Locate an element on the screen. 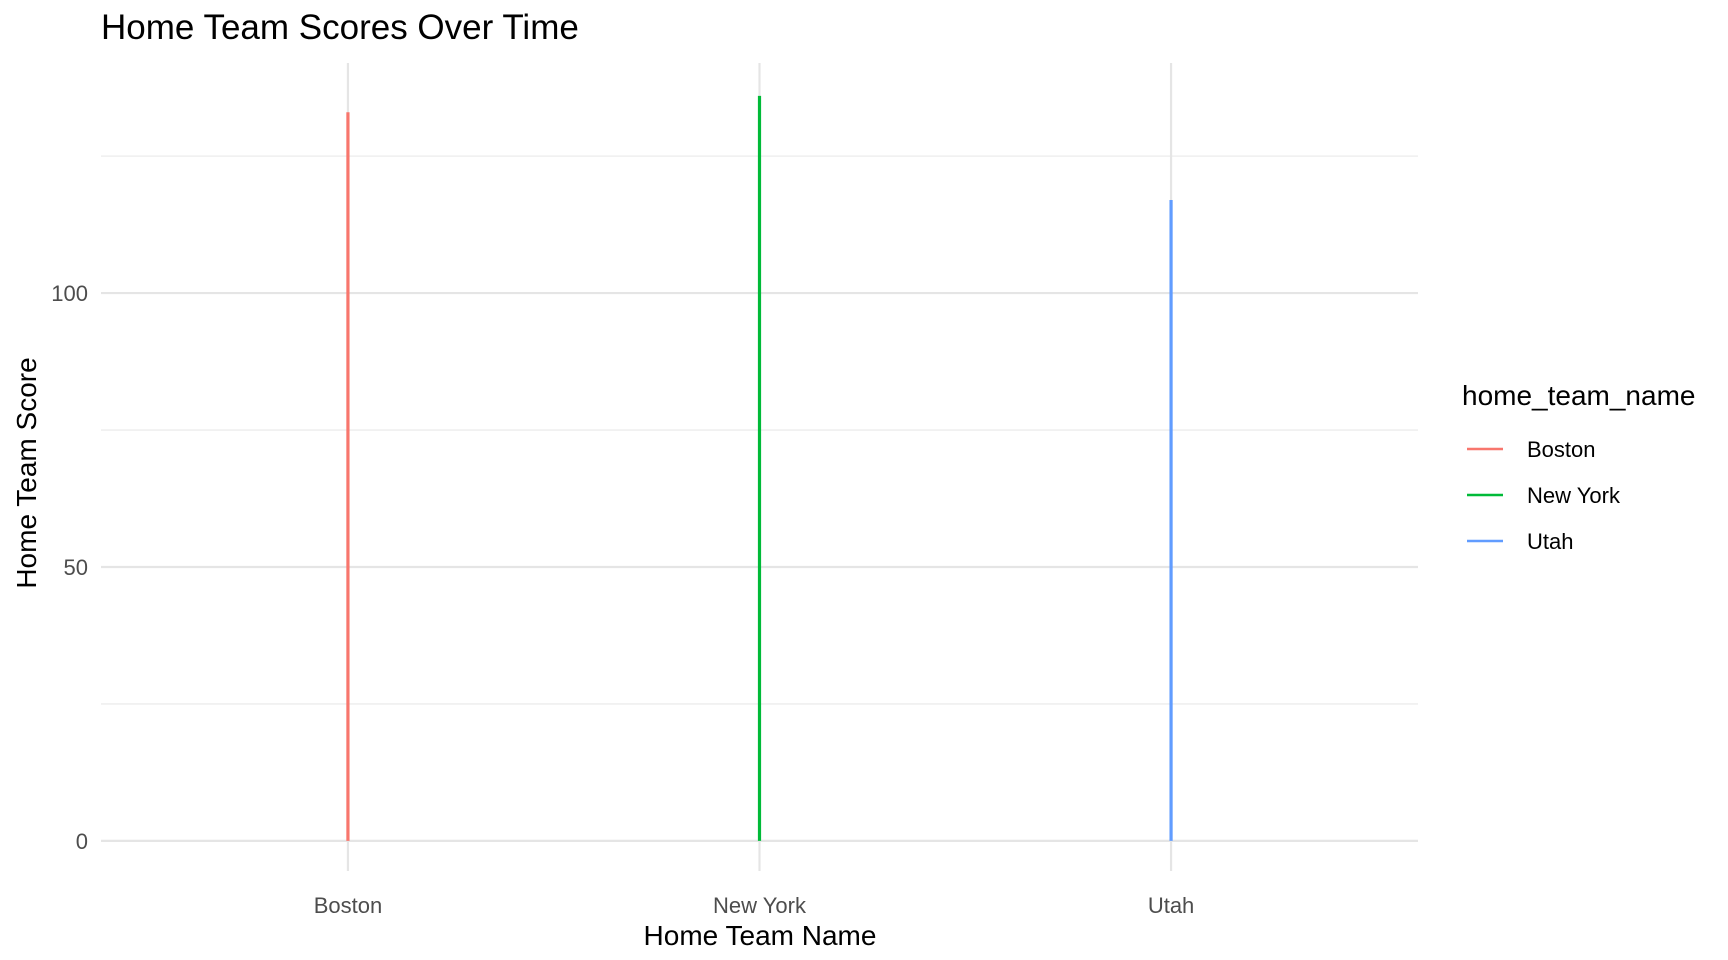  legend-items: Boston New York Utah is located at coordinates (1544, 495).